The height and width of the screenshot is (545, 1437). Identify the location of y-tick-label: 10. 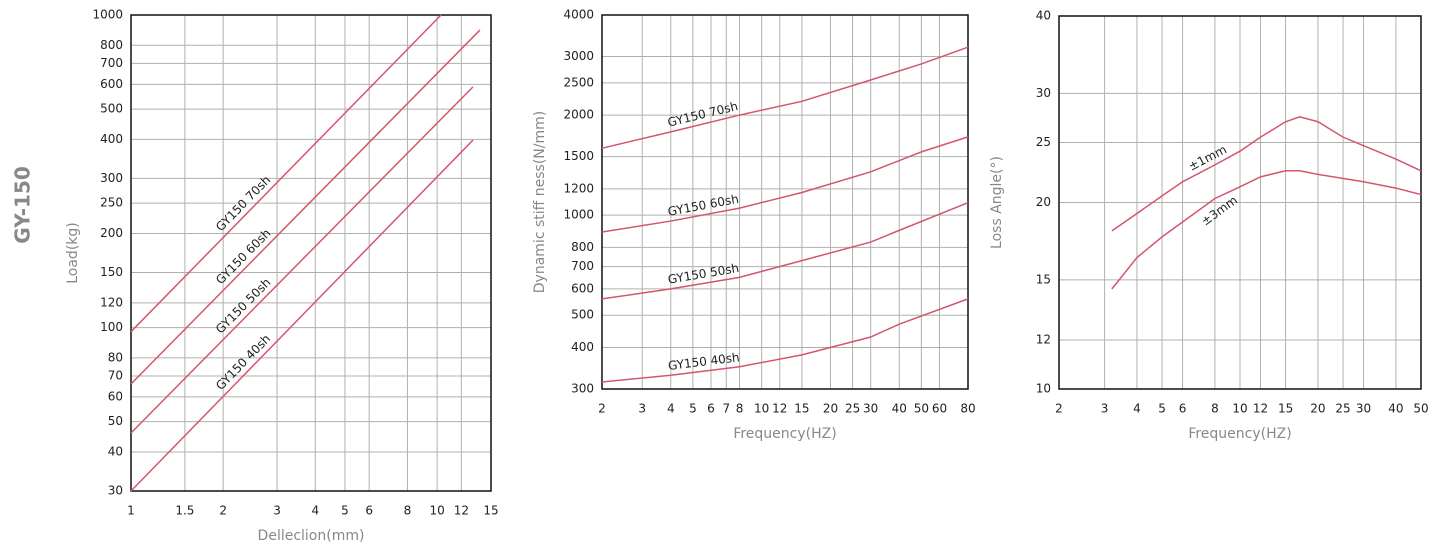
(1043, 389).